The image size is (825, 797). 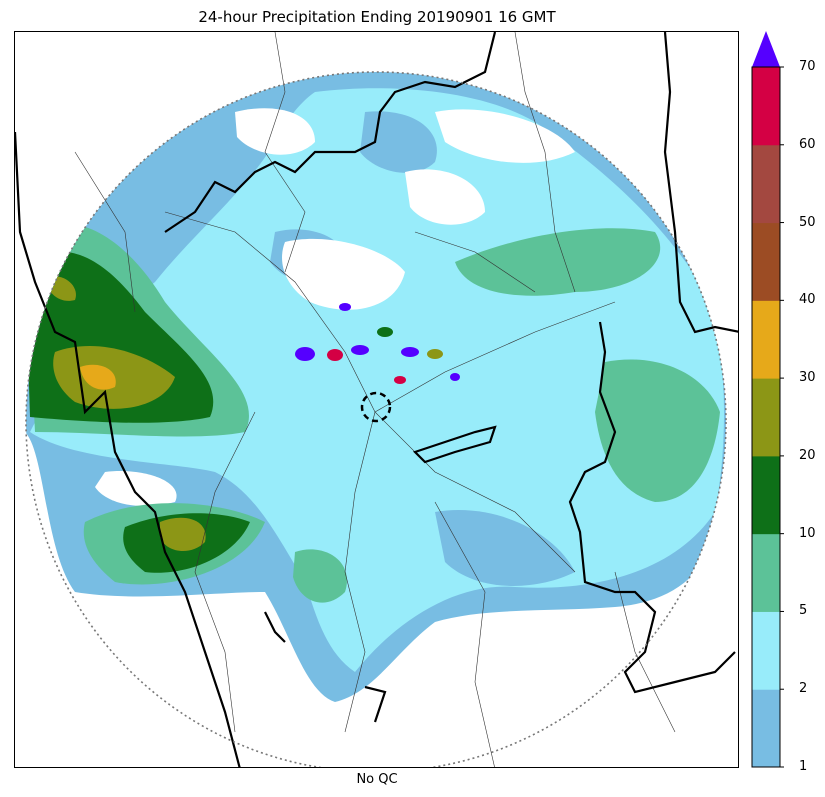 What do you see at coordinates (377, 779) in the screenshot?
I see `qc-caption: No QC` at bounding box center [377, 779].